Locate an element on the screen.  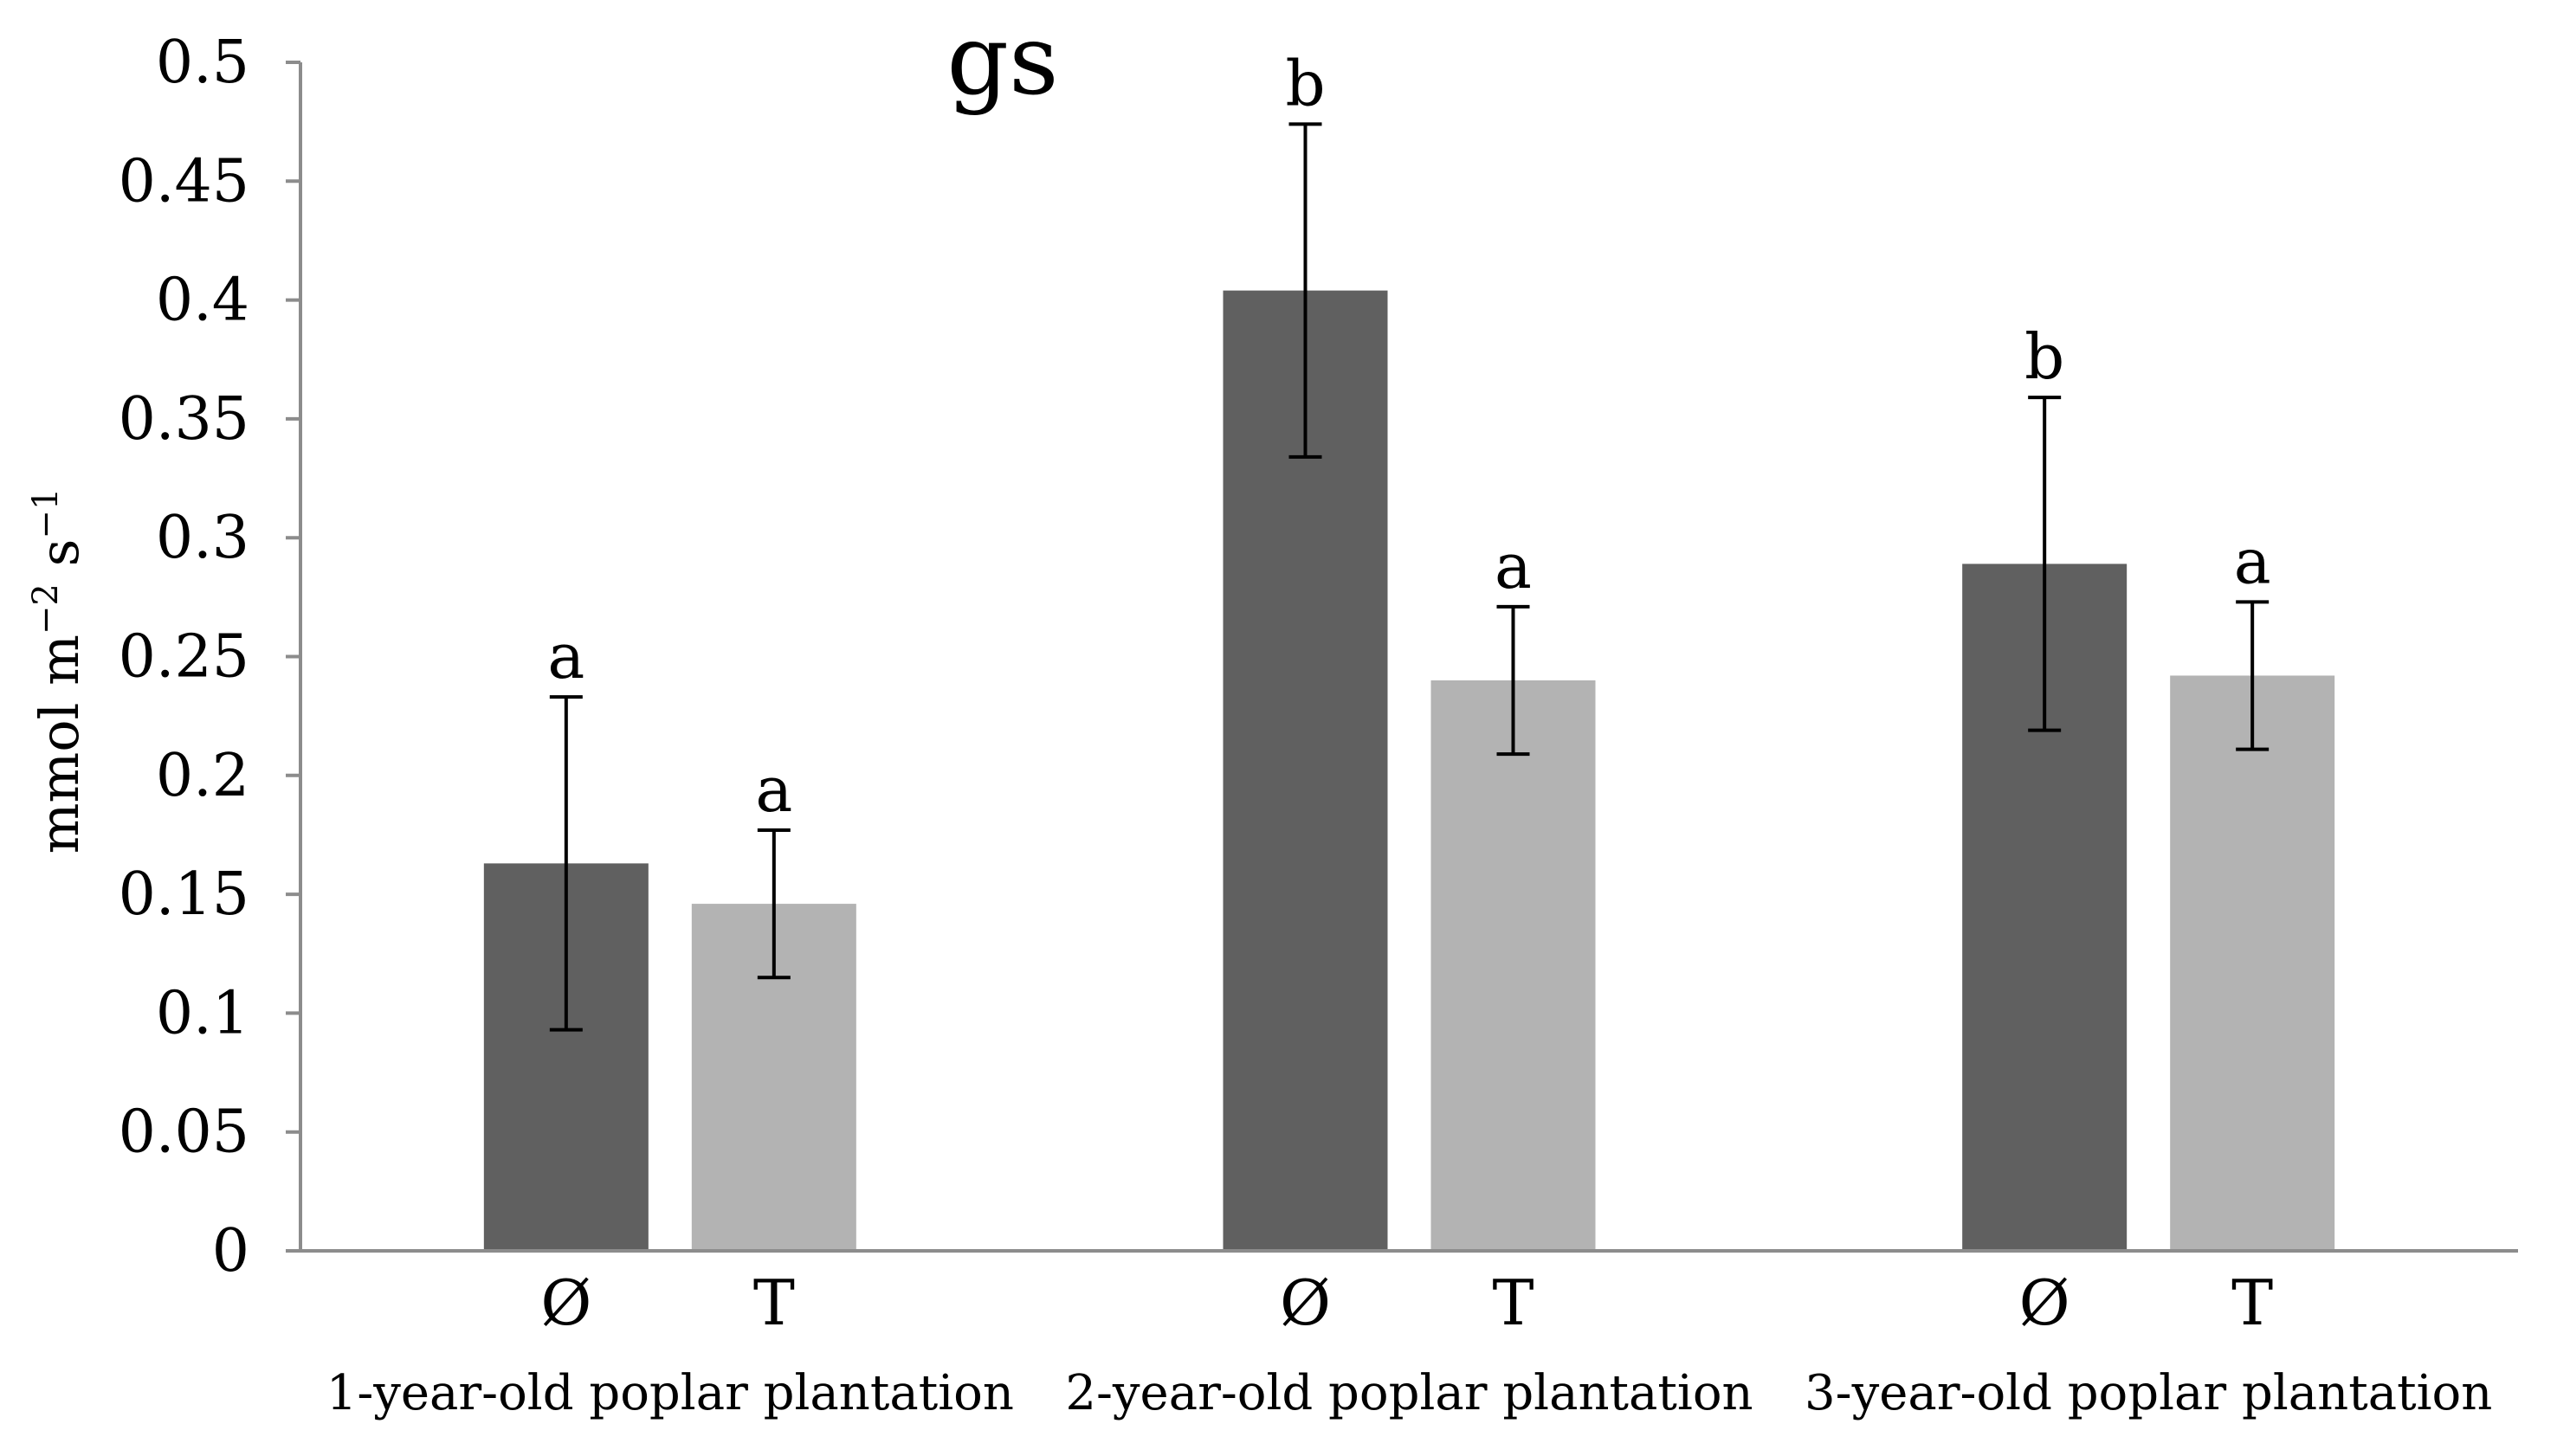
y-tick-label: 0.5 is located at coordinates (202, 63).